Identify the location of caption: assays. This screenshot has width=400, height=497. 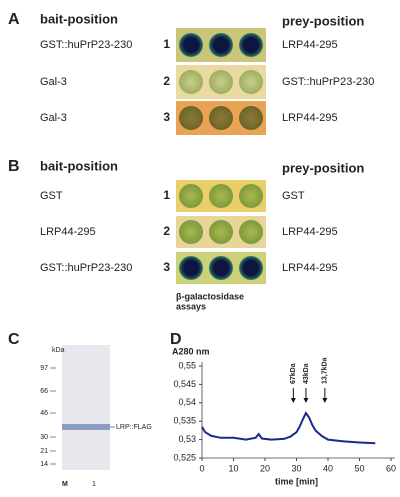
(191, 306).